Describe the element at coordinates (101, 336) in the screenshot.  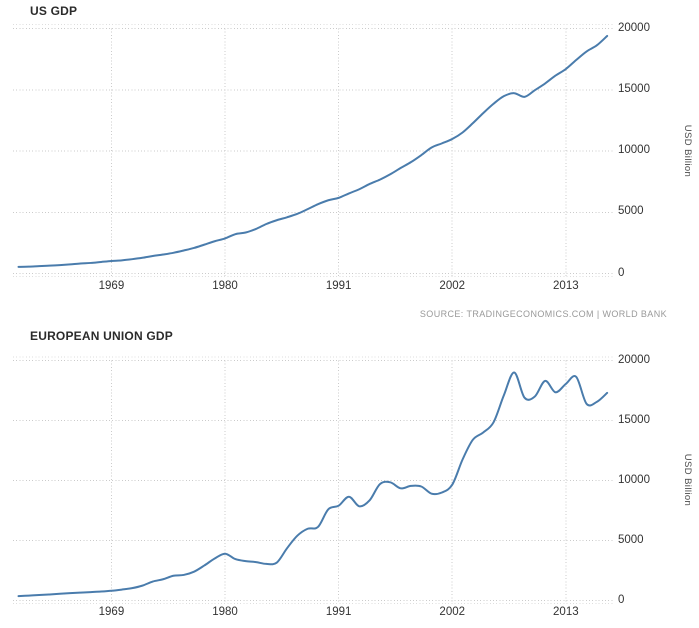
I see `eu-gdp-chart-title: EUROPEAN UNION GDP` at that location.